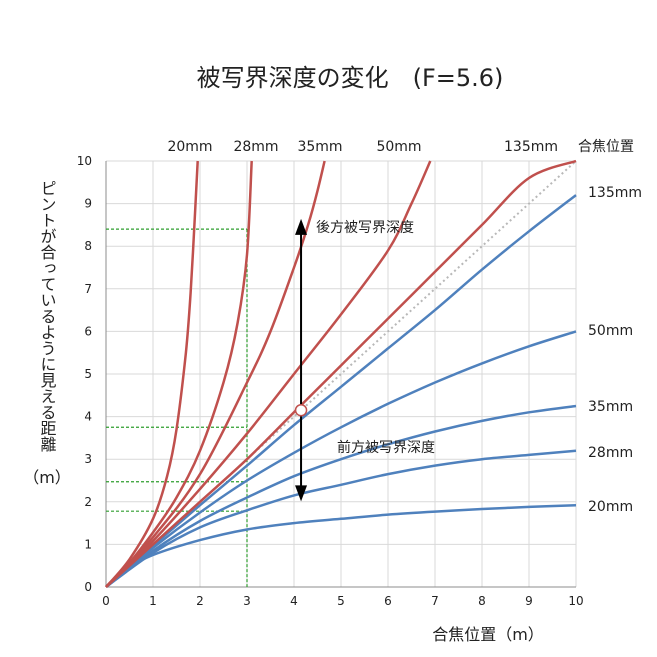 This screenshot has height=657, width=657. What do you see at coordinates (435, 601) in the screenshot?
I see `x-tick-7: 7` at bounding box center [435, 601].